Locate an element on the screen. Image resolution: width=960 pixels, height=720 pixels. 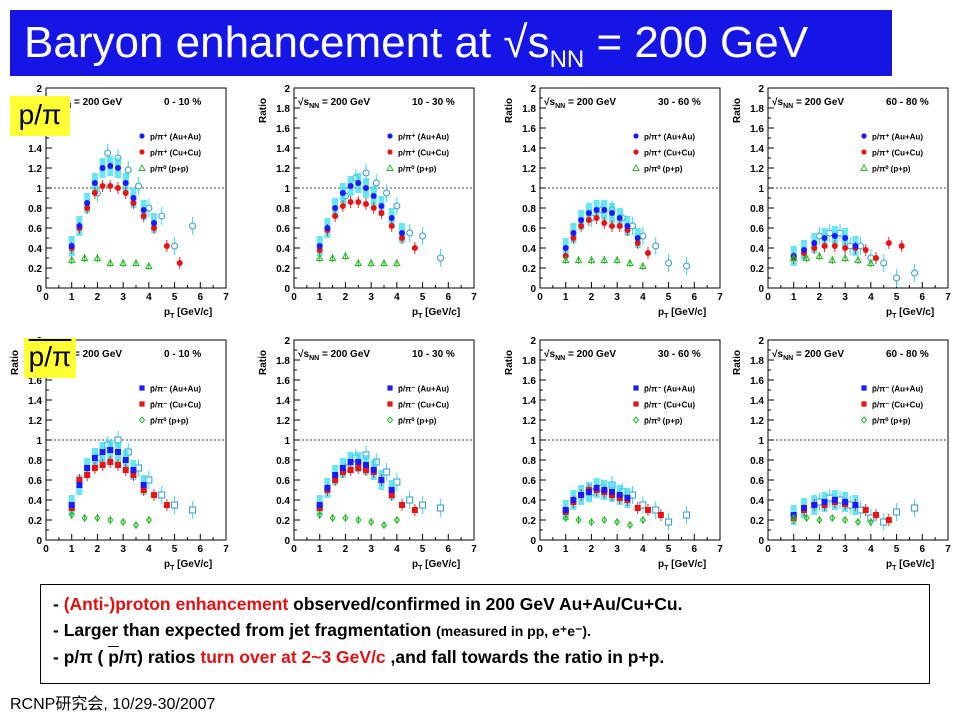
y-tick-label: 1.2 is located at coordinates (529, 169).